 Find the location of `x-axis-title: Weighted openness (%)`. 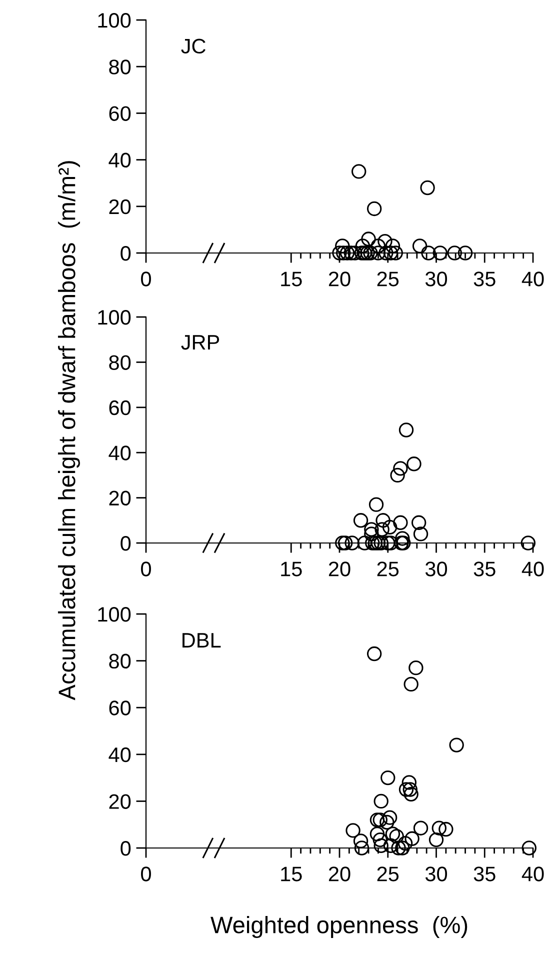

x-axis-title: Weighted openness (%) is located at coordinates (339, 927).